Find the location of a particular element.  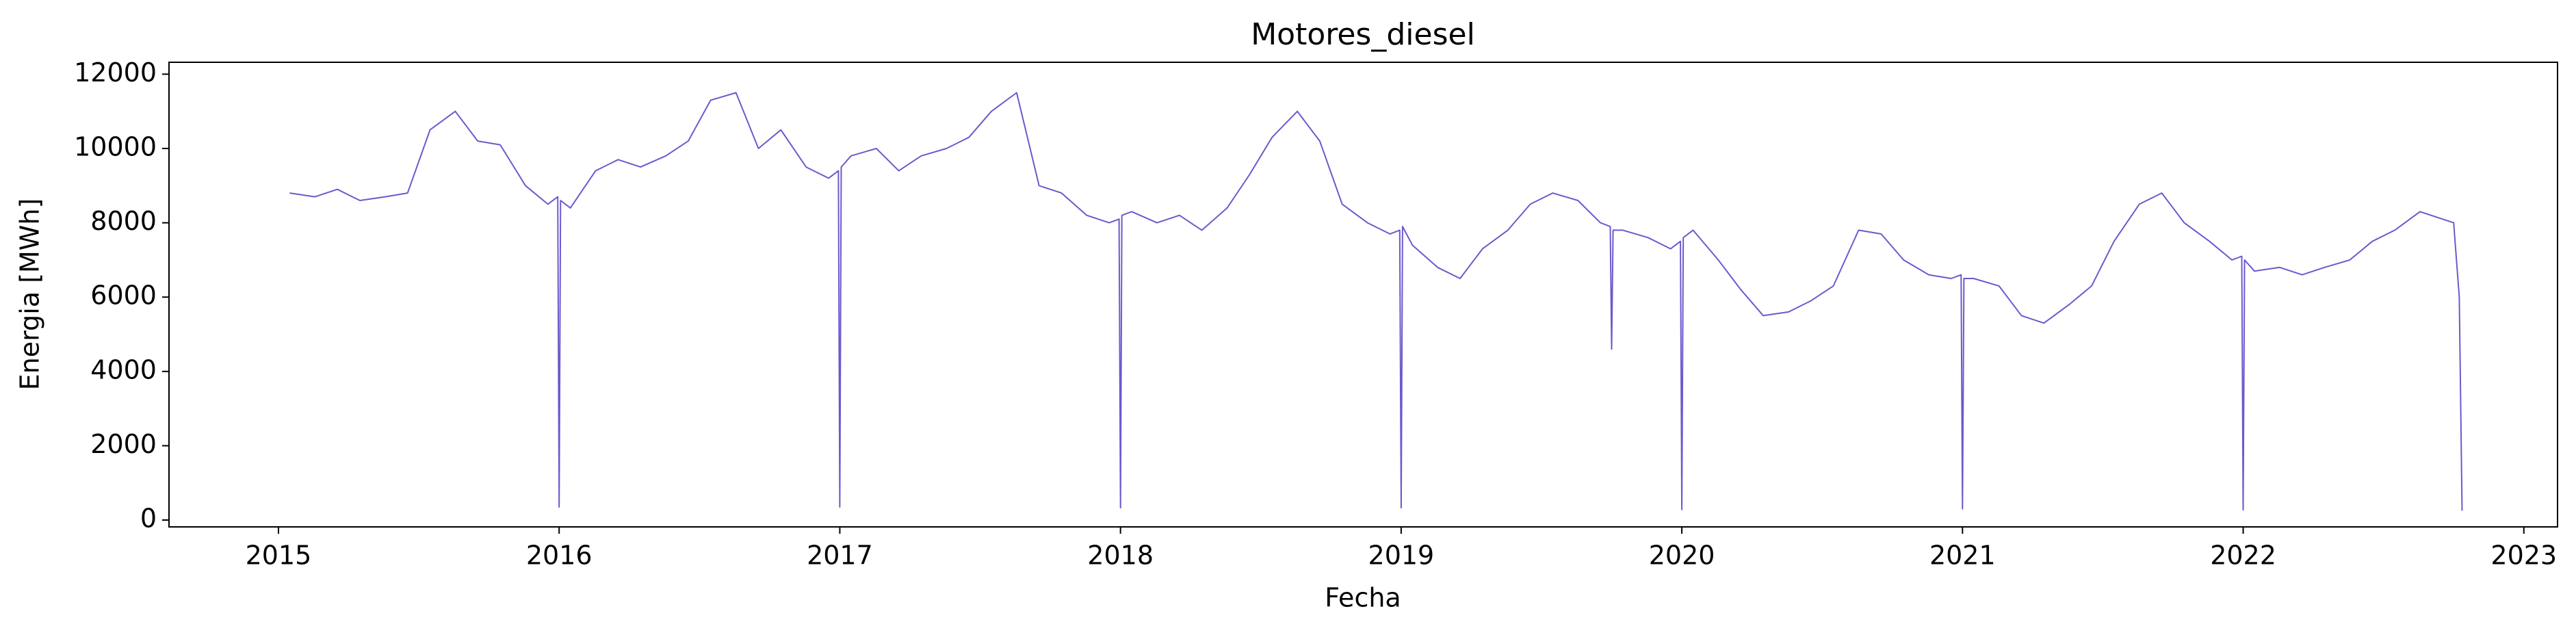

x-tick-label: 2021 is located at coordinates (1962, 556).